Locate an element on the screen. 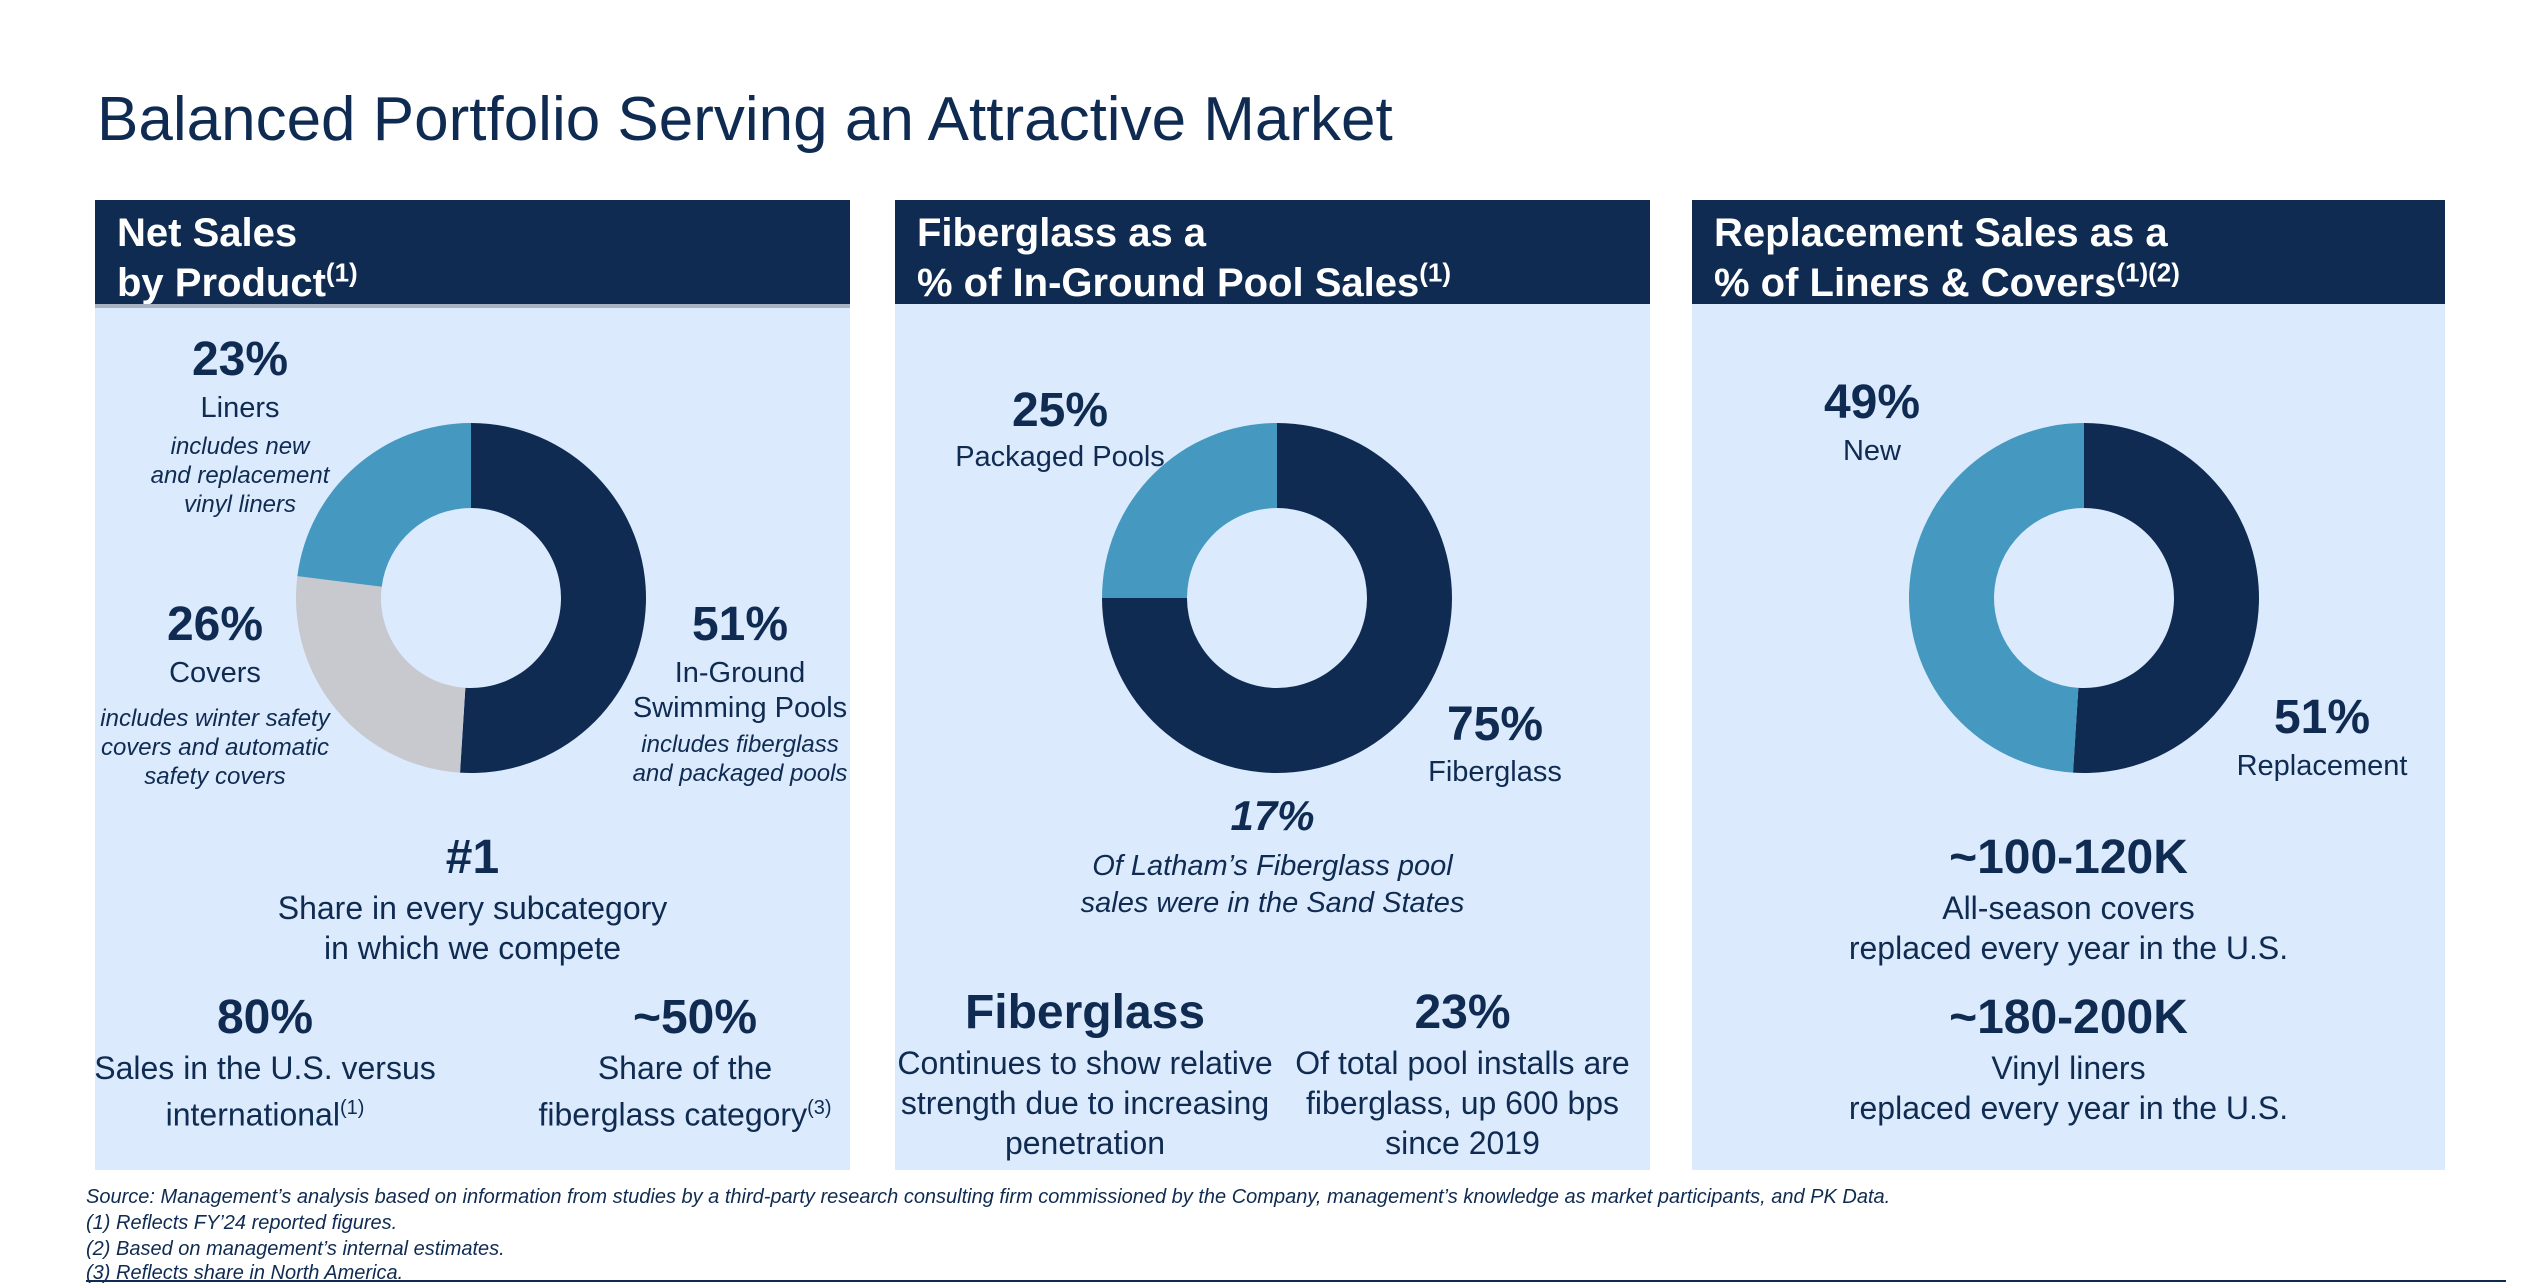 The image size is (2536, 1285). footnote-ref: (1)(2) is located at coordinates (2148, 272).